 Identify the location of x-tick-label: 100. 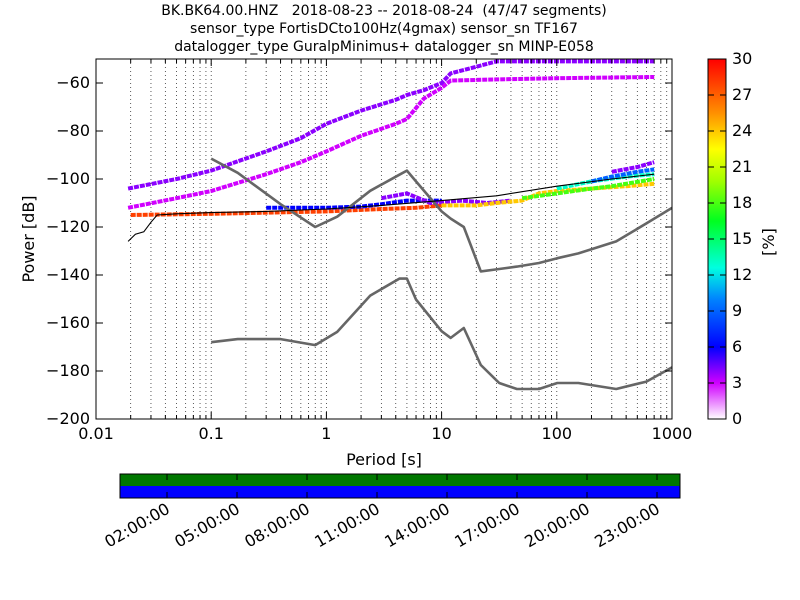
(557, 433).